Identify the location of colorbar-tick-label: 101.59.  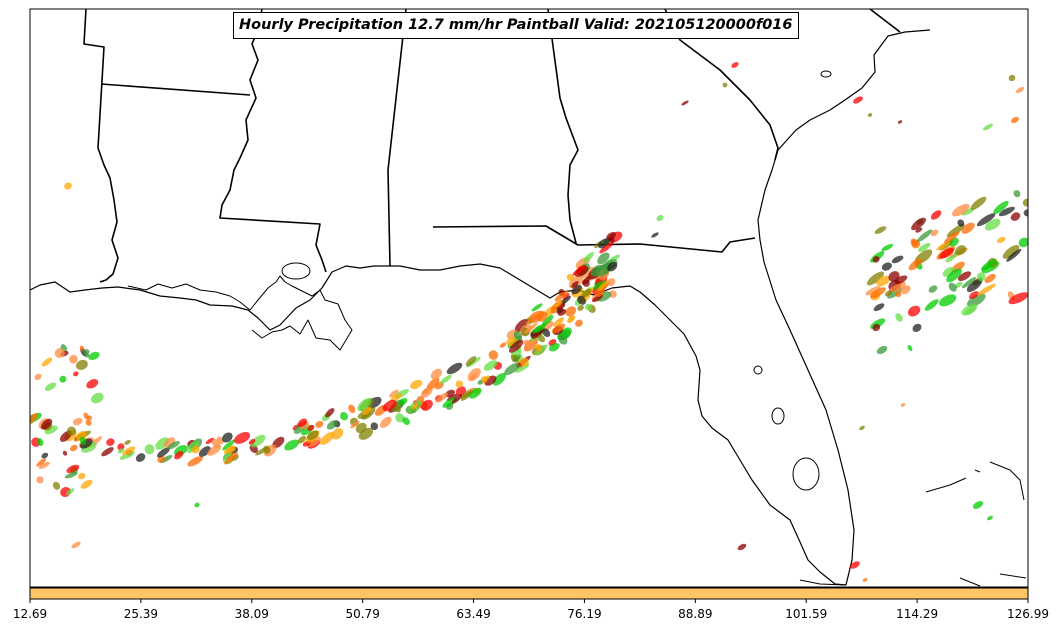
(806, 614).